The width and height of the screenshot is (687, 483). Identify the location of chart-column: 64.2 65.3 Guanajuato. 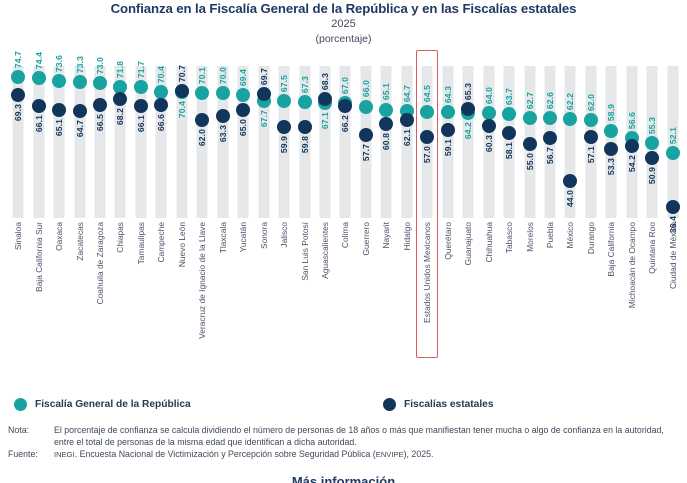
(468, 204).